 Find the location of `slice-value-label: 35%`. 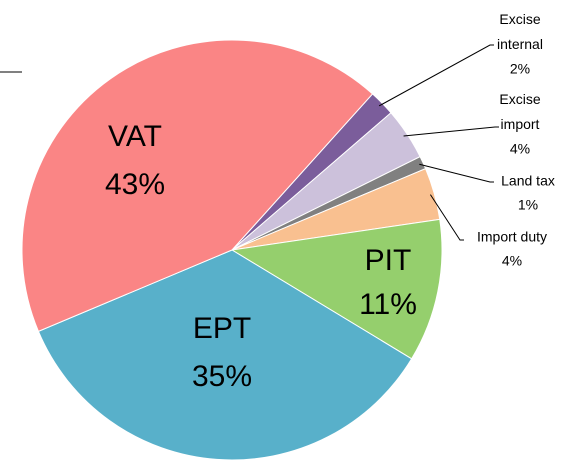

slice-value-label: 35% is located at coordinates (222, 376).